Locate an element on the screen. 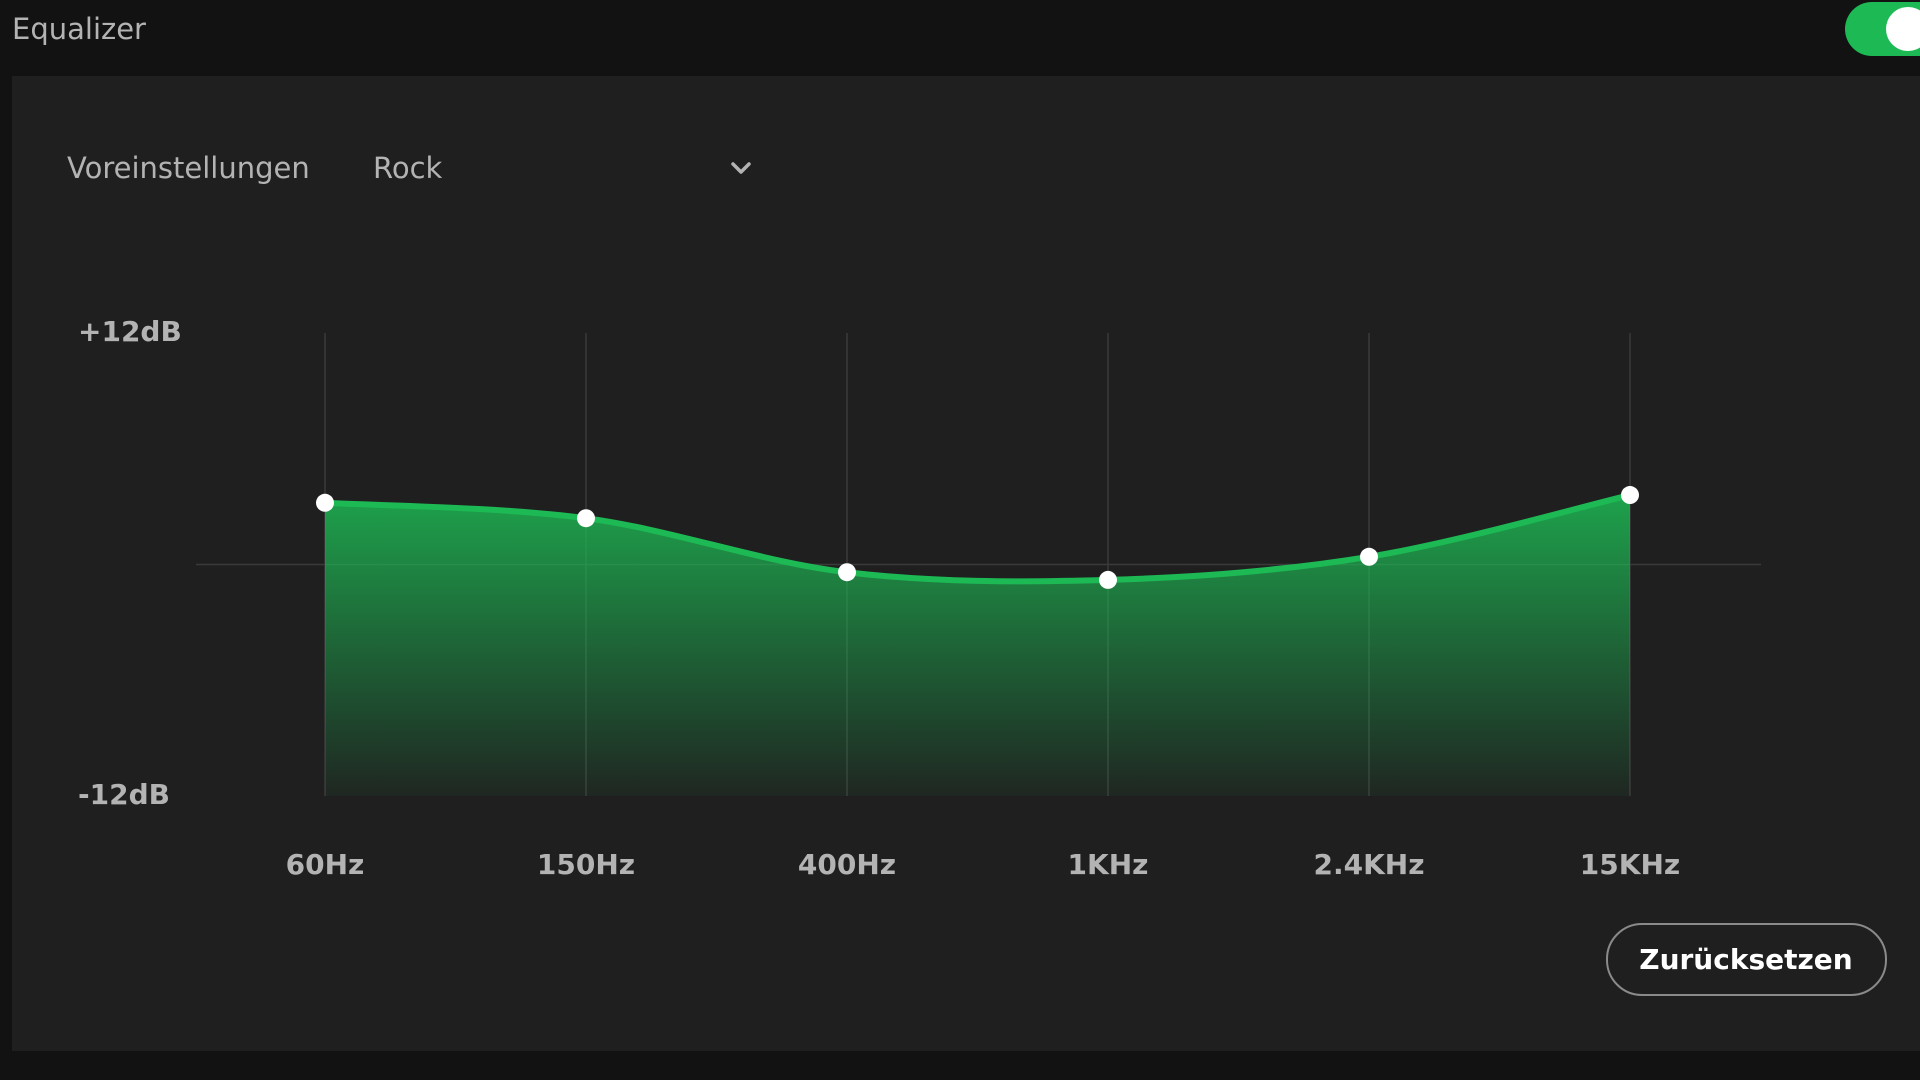 The image size is (1920, 1080). reset-button-label: Zurücksetzen is located at coordinates (1745, 959).